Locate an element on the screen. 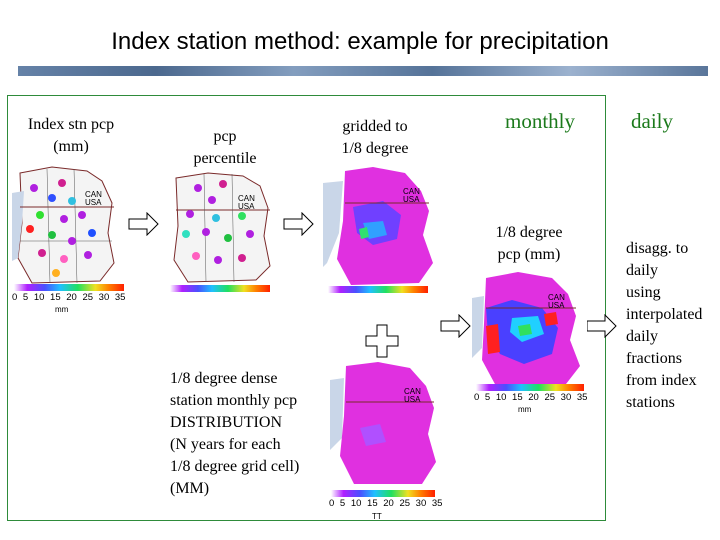 The width and height of the screenshot is (720, 540). title-underline is located at coordinates (363, 71).